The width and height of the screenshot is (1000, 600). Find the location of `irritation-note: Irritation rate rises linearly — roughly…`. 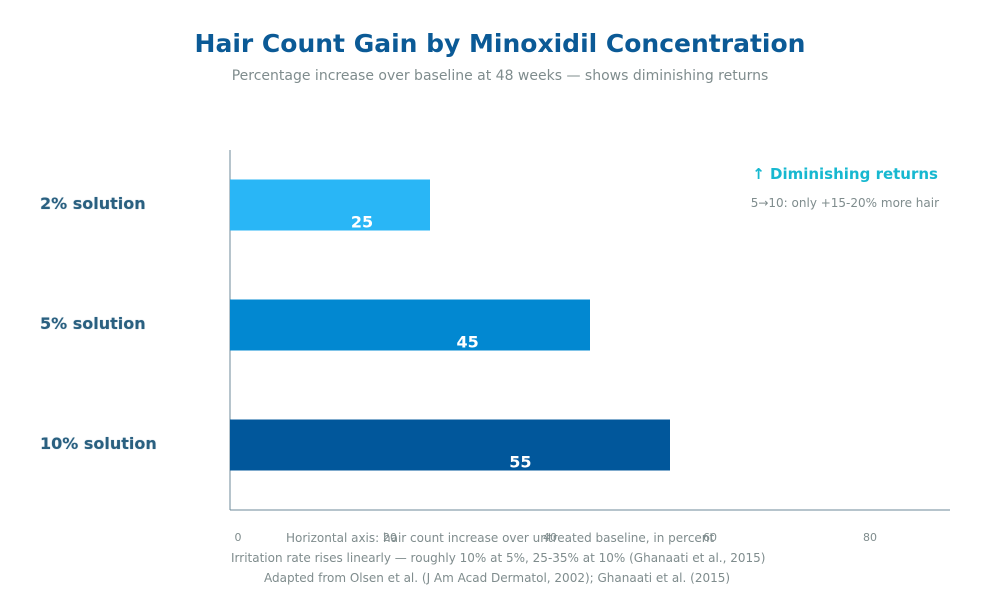

irritation-note: Irritation rate rises linearly — roughly… is located at coordinates (498, 558).